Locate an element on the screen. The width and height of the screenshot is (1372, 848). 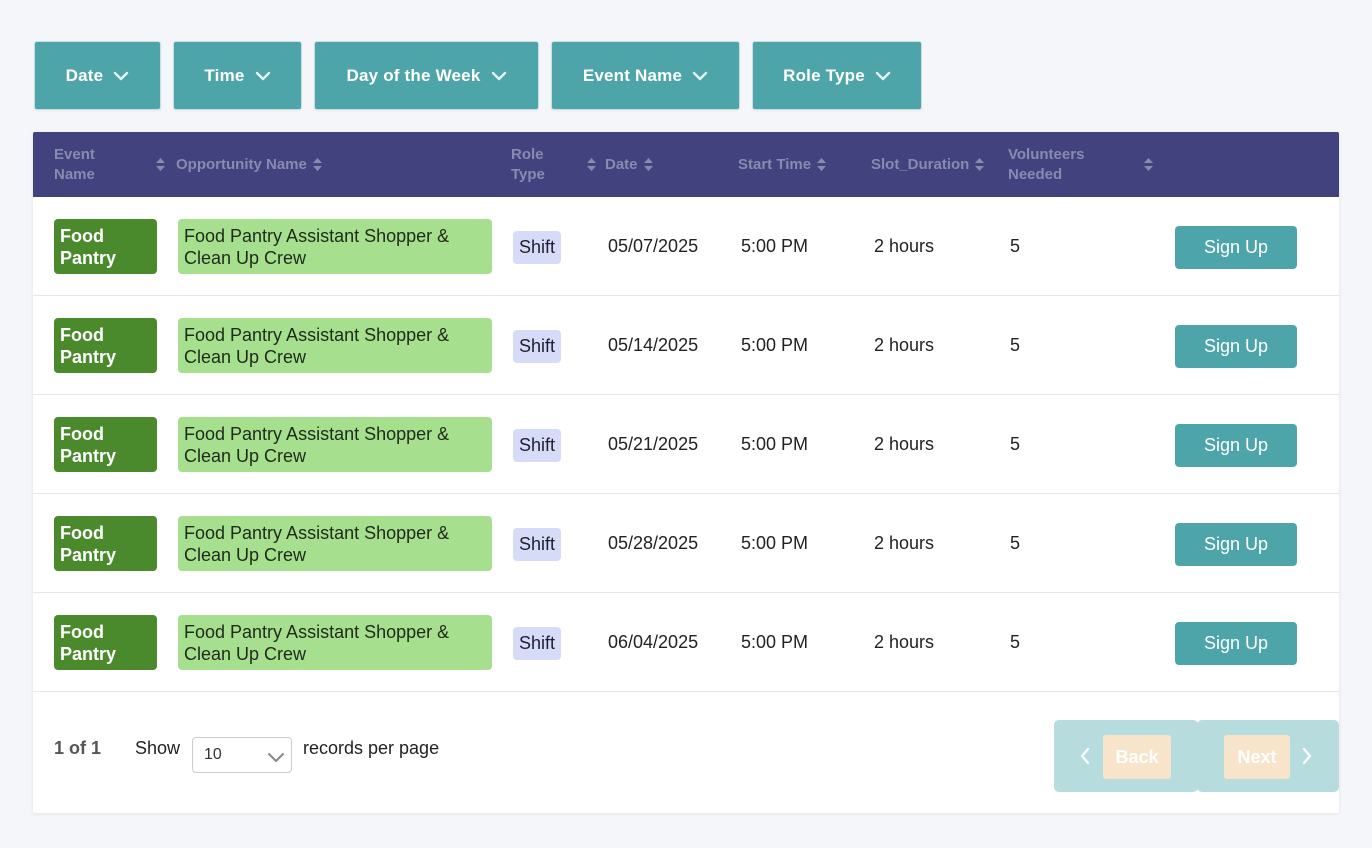
filter-role-type-button: Role Type is located at coordinates (837, 75).